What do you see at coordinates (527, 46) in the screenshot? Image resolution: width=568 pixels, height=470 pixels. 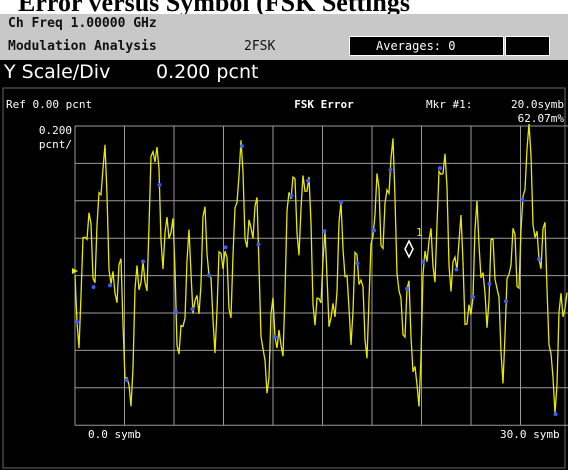 I see `status-box` at bounding box center [527, 46].